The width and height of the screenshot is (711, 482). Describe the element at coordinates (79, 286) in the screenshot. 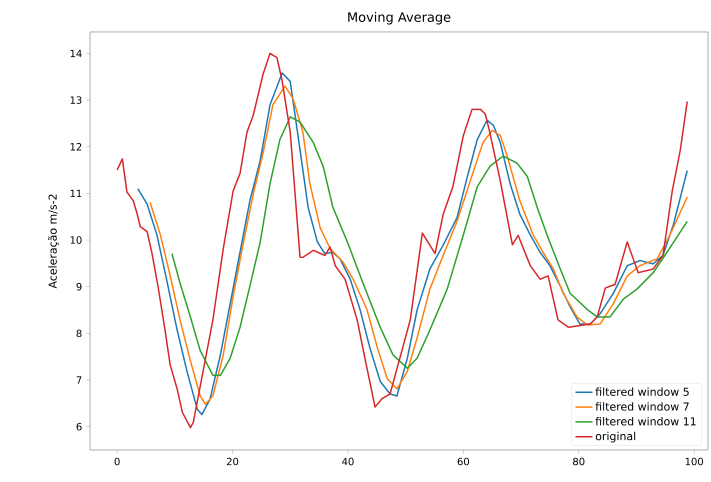

I see `y-tick-label: 9` at that location.